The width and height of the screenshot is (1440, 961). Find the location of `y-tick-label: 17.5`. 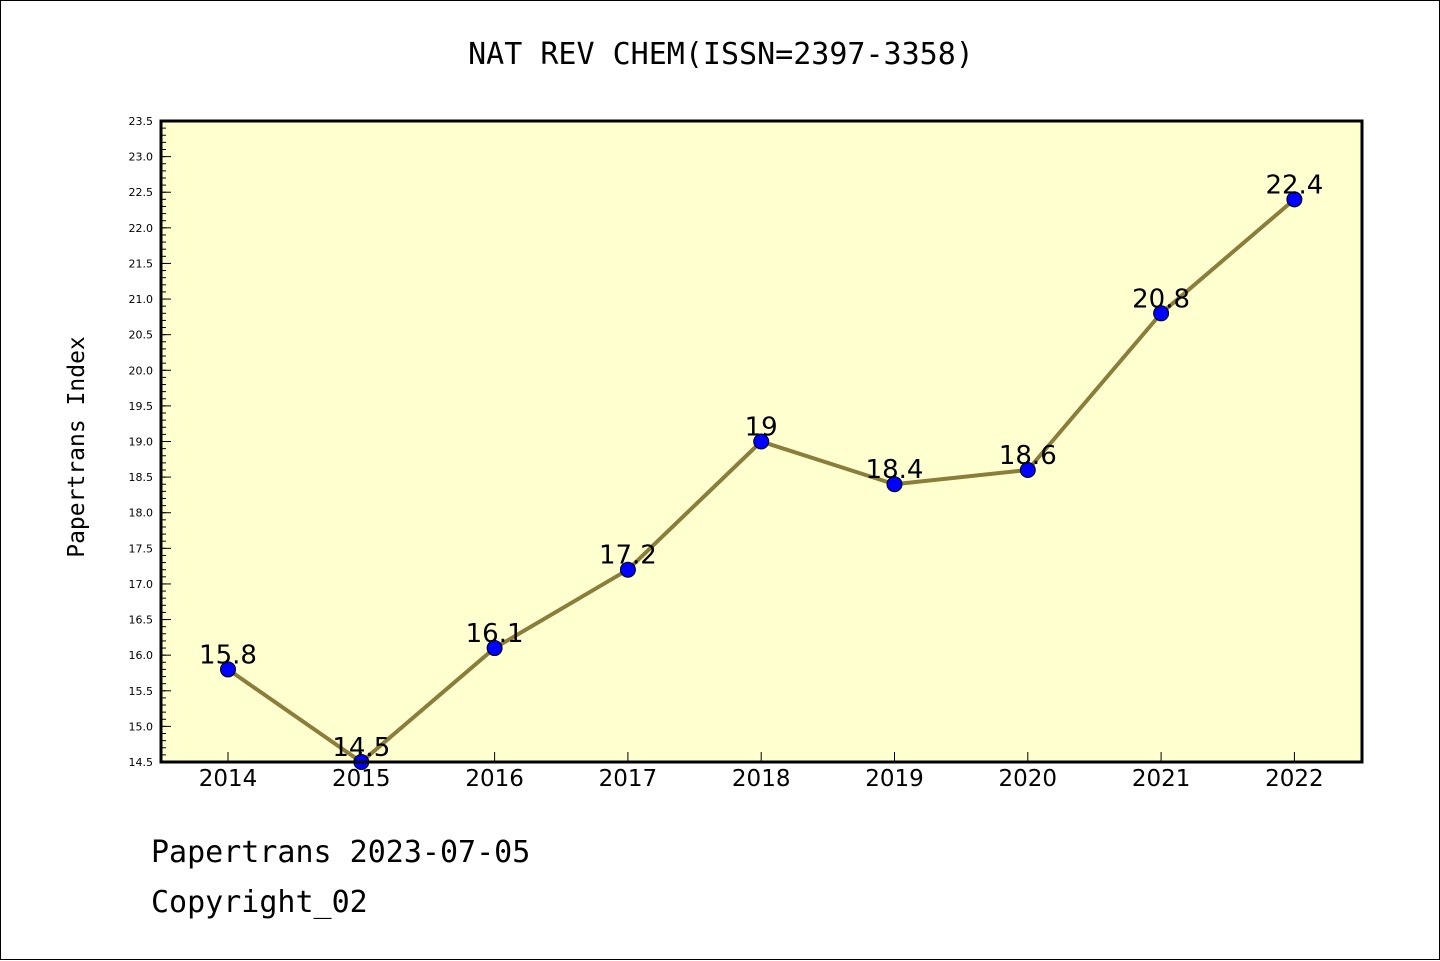

y-tick-label: 17.5 is located at coordinates (141, 548).